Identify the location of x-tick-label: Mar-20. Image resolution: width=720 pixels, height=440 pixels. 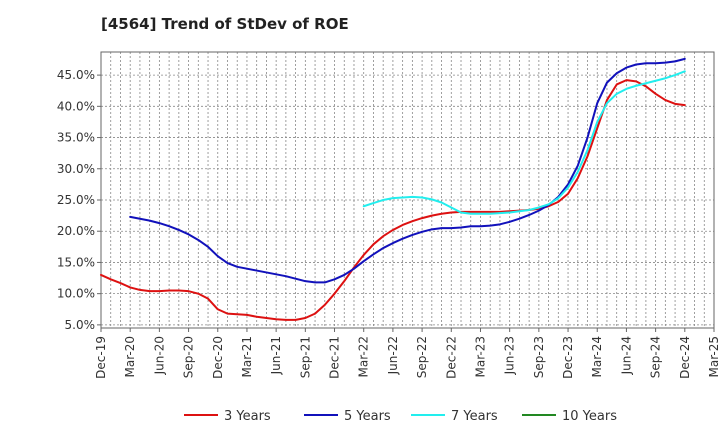
(130, 356).